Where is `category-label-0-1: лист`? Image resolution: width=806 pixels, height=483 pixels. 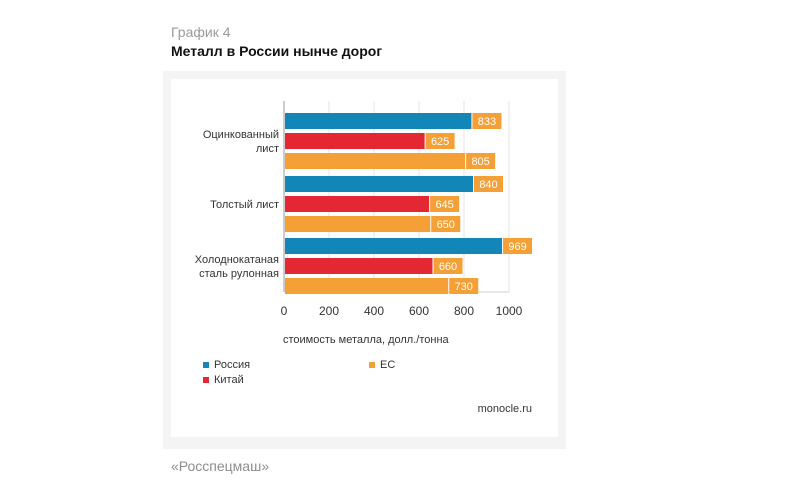
category-label-0-1: лист is located at coordinates (267, 149).